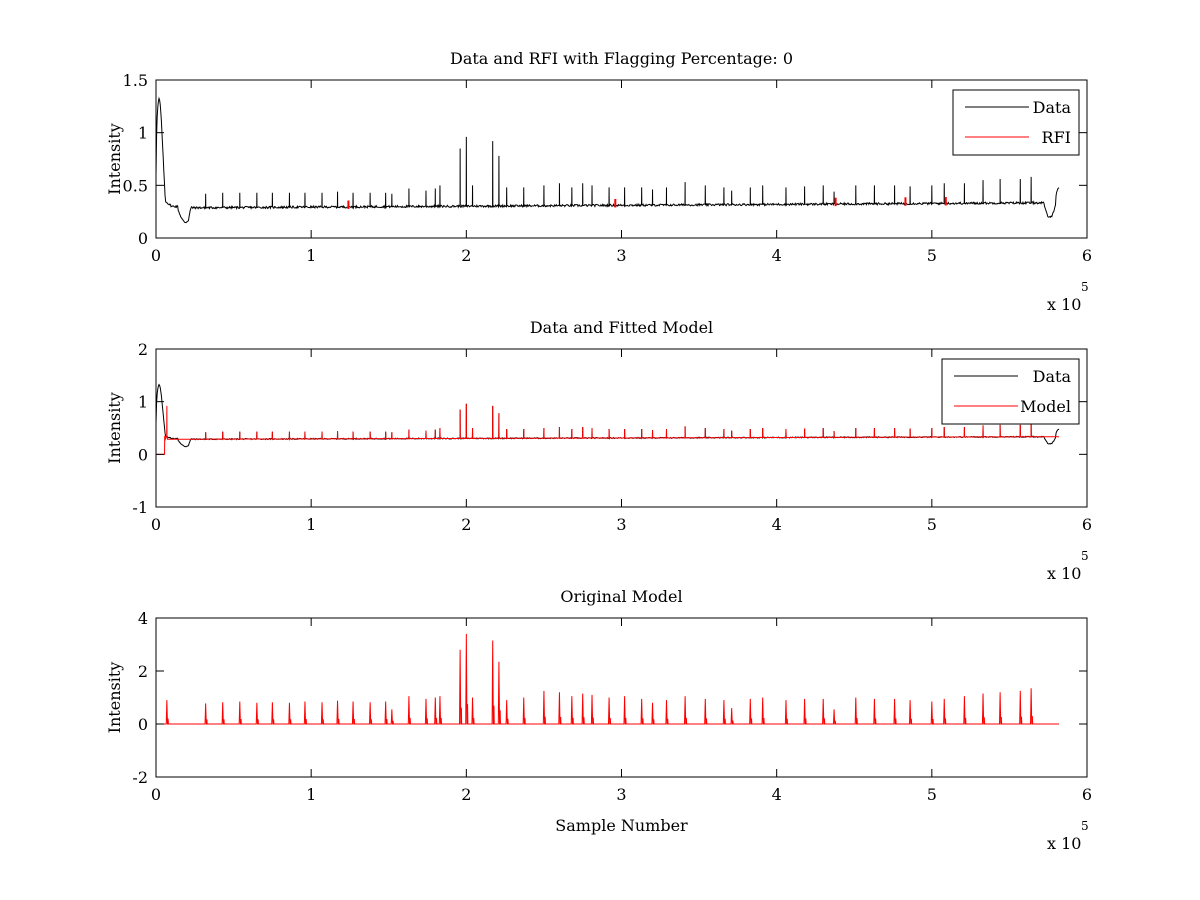  I want to click on legend-label-model: Model, so click(1045, 406).